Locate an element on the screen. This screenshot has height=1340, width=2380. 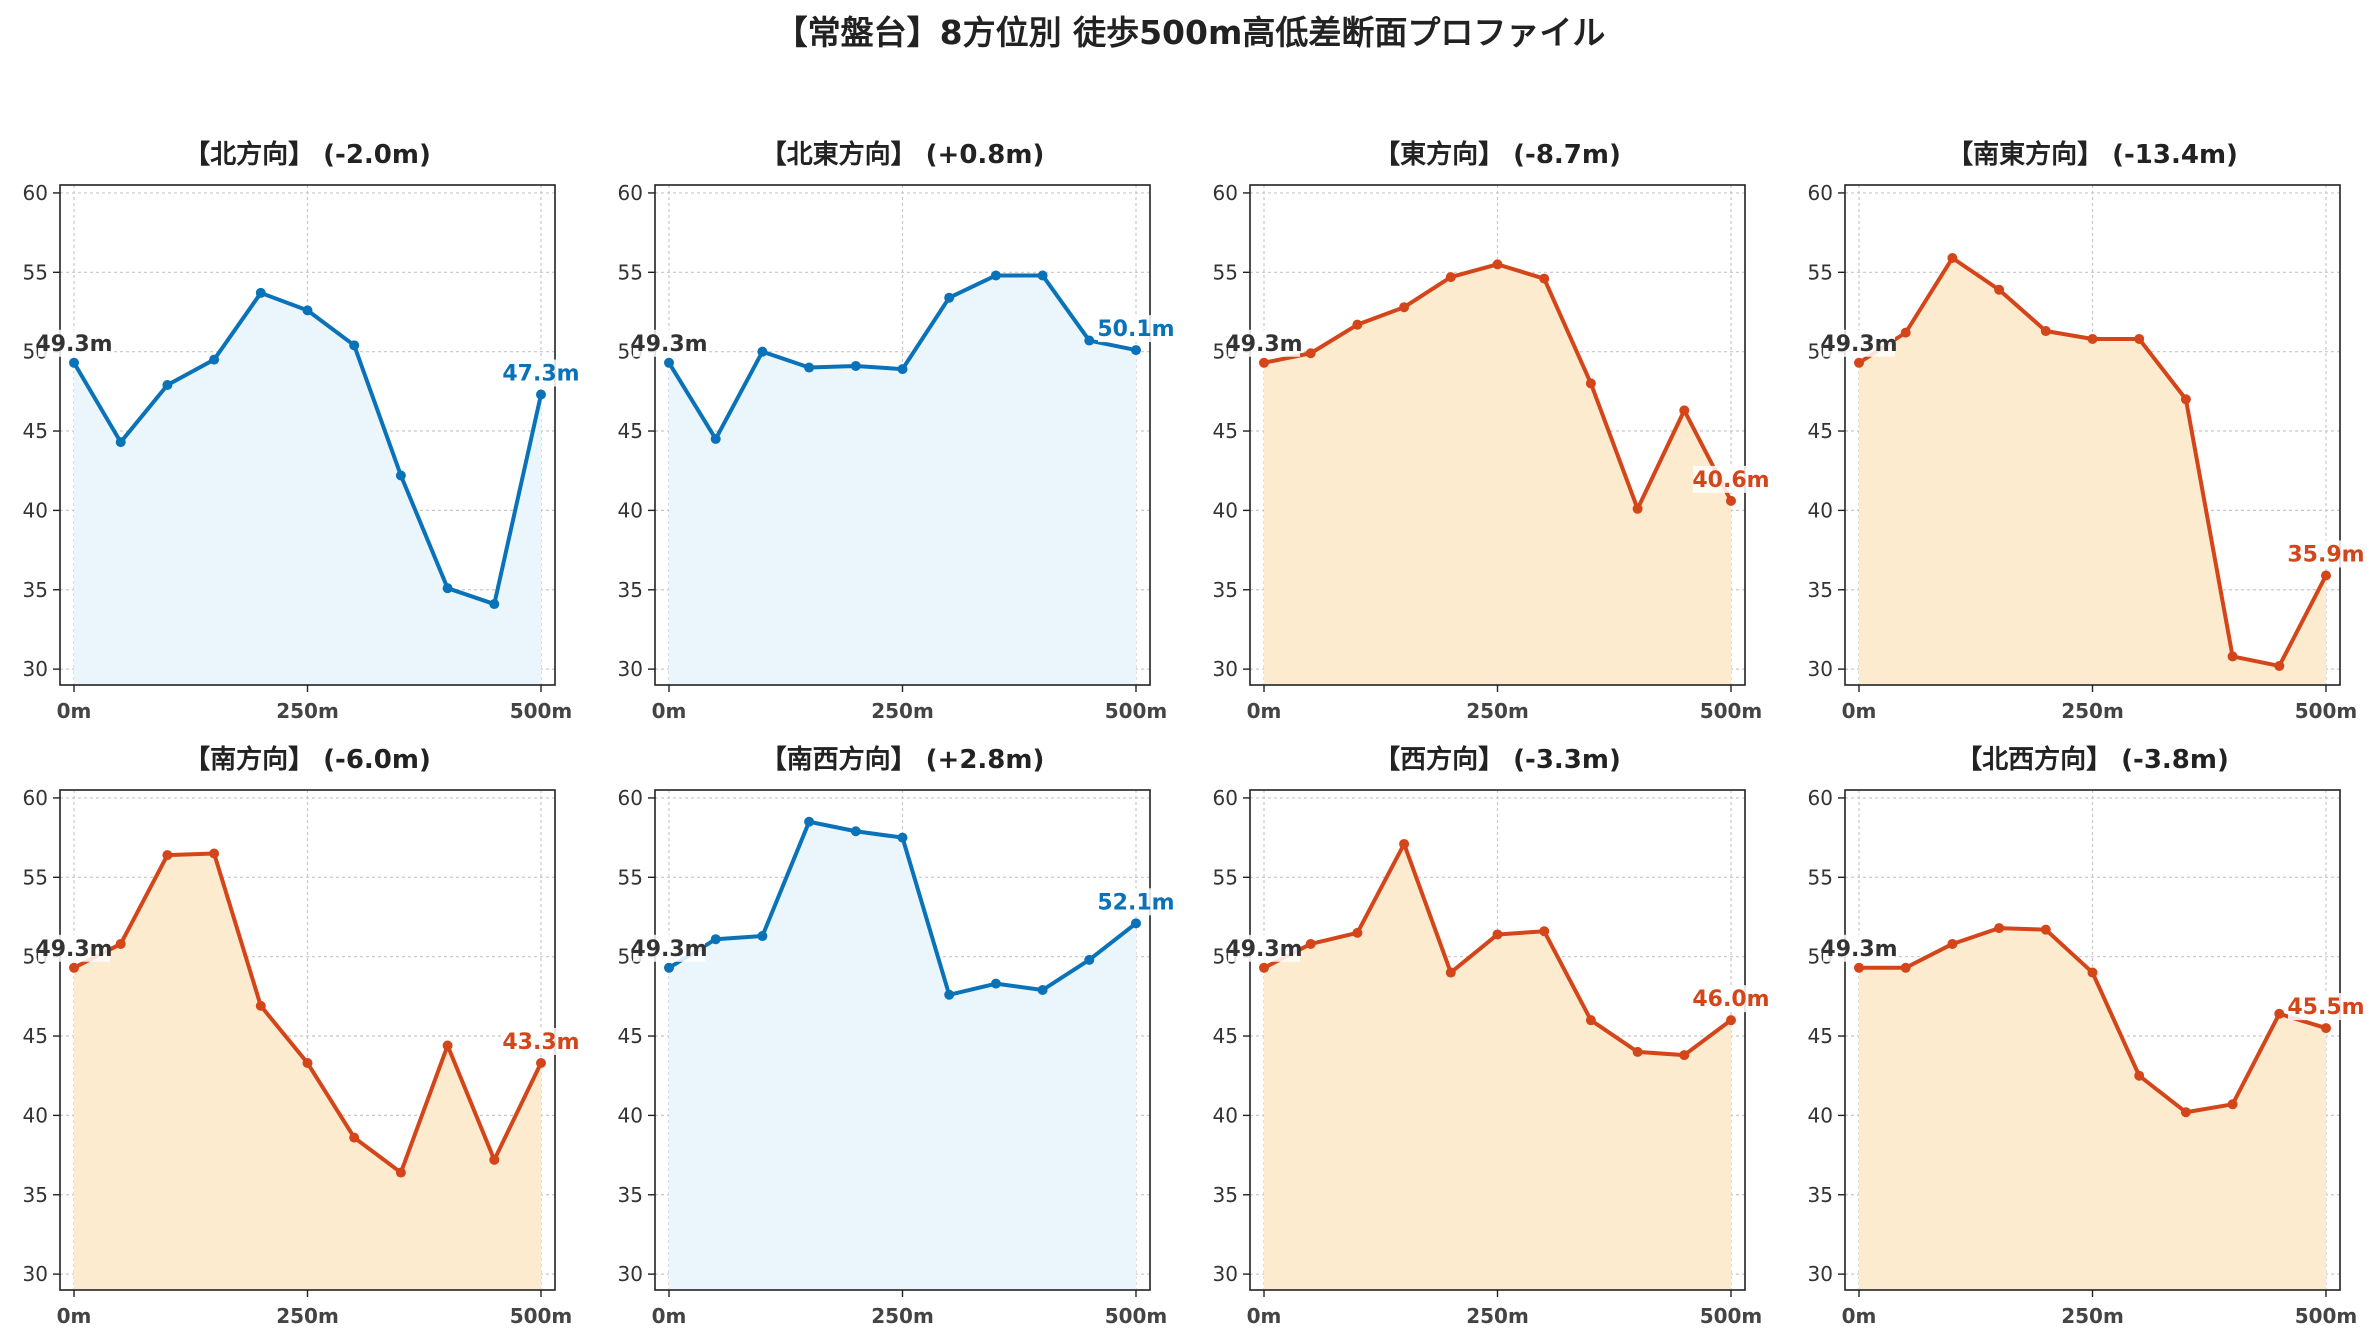
panel-title: 【南西方向】 (+2.8m) is located at coordinates (903, 759).